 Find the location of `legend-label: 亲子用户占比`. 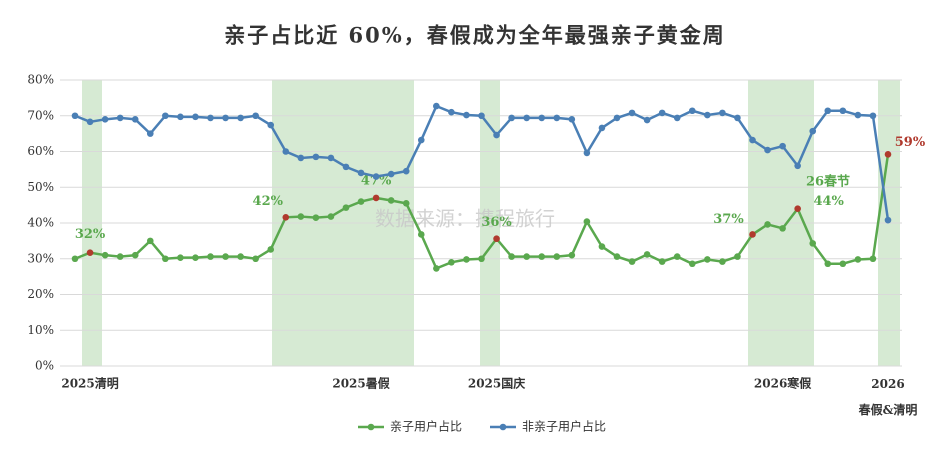

legend-label: 亲子用户占比 is located at coordinates (426, 426).